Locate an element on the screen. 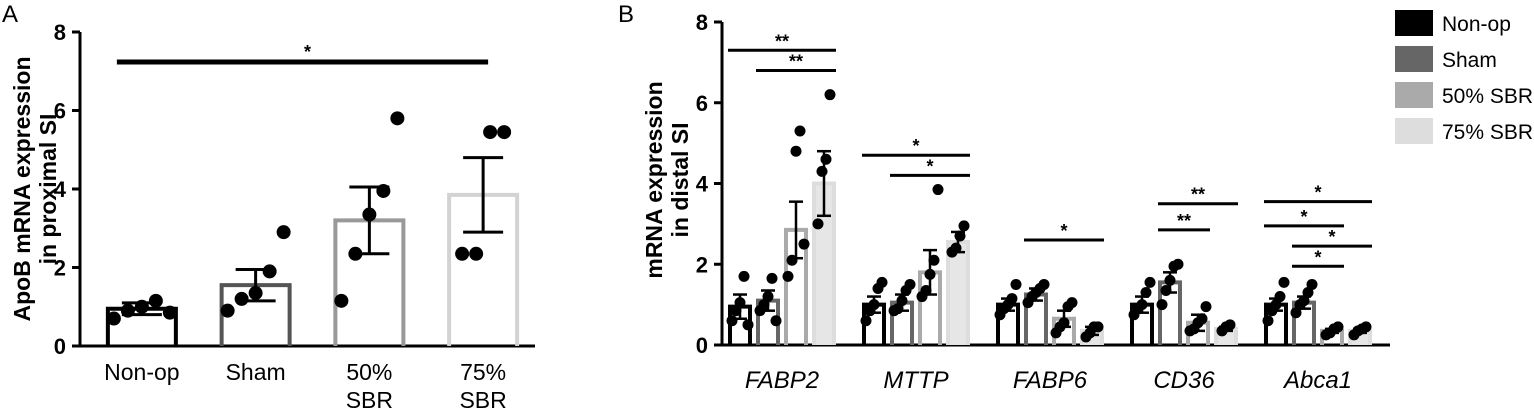  panel-letter-b: B is located at coordinates (626, 14).